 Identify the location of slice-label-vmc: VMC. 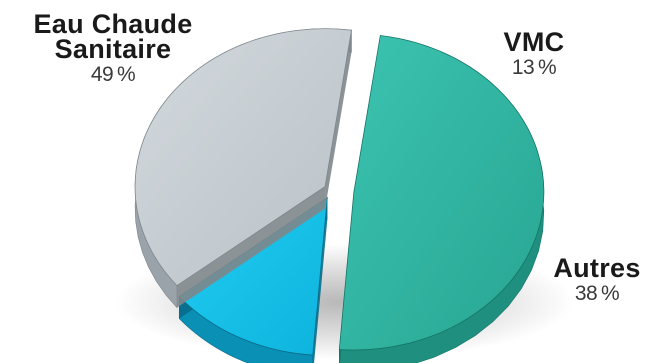
(534, 42).